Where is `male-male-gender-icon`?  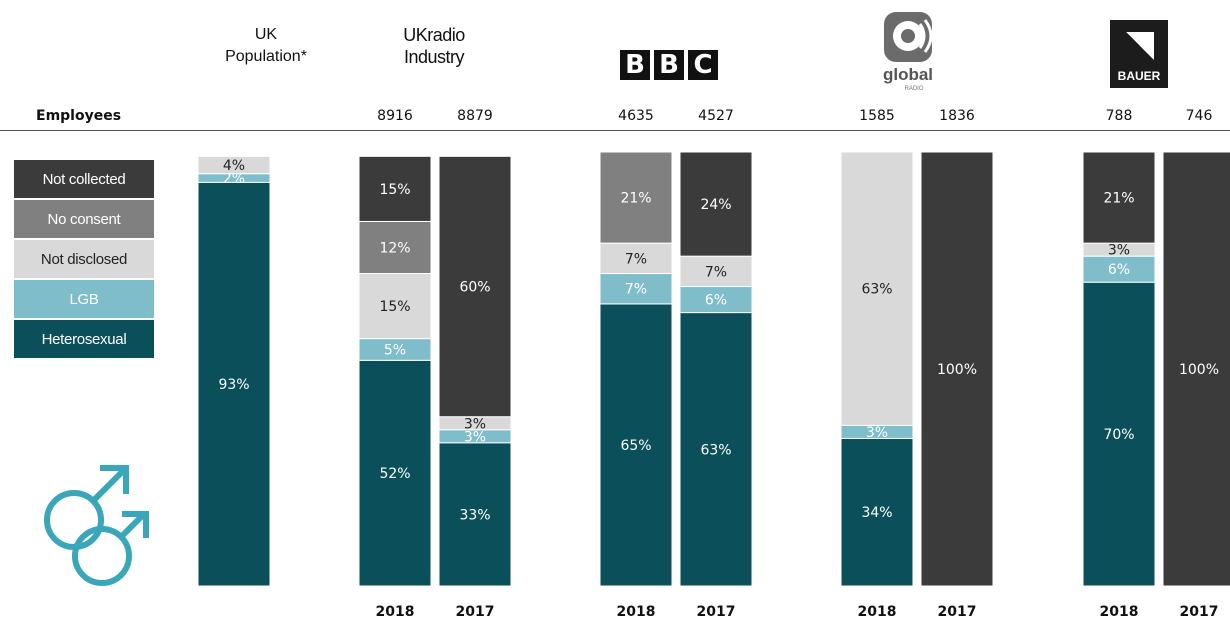
male-male-gender-icon is located at coordinates (94, 527).